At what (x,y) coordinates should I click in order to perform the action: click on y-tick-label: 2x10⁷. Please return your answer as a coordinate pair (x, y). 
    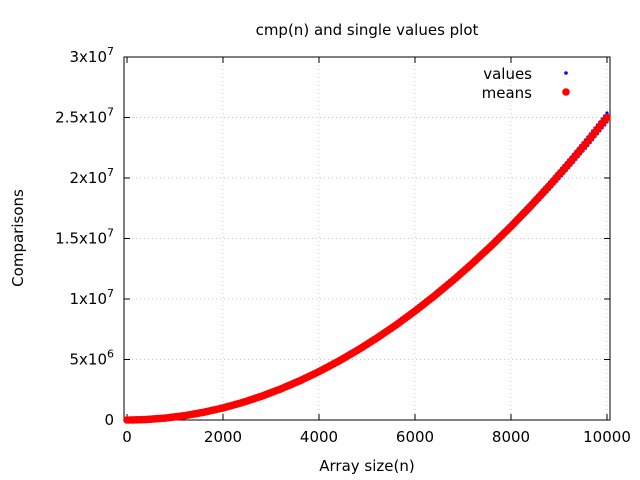
    Looking at the image, I should click on (91, 176).